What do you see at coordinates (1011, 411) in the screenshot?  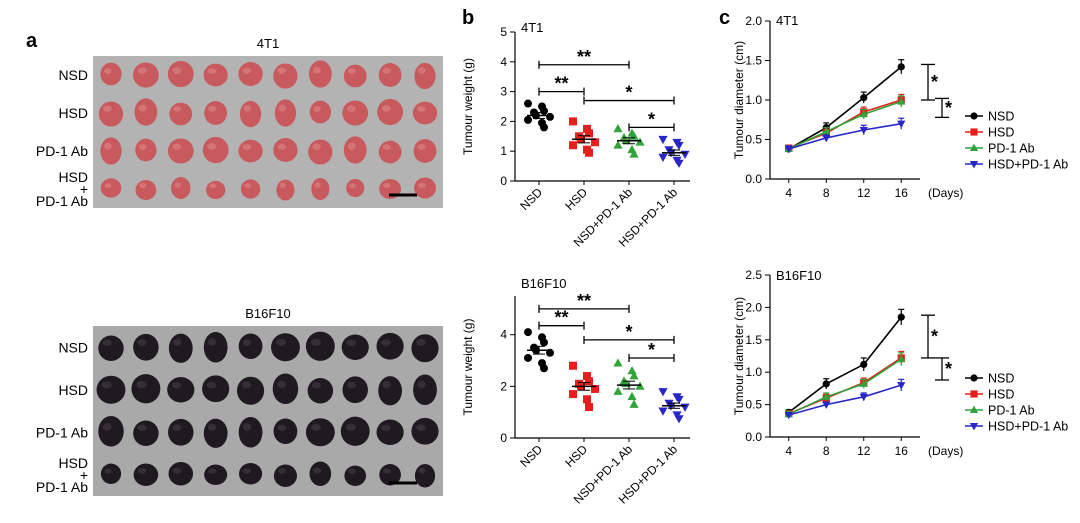 I see `legend-entry: PD-1 Ab` at bounding box center [1011, 411].